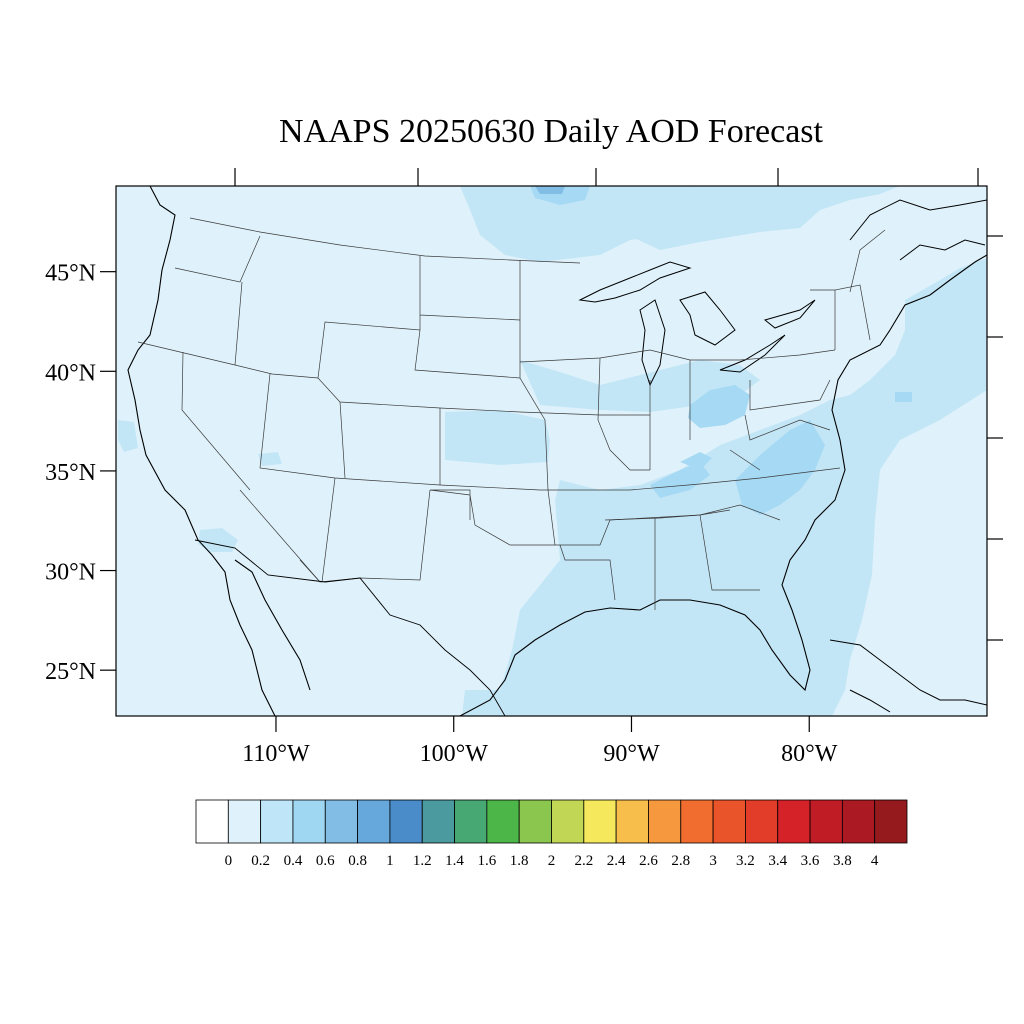 Image resolution: width=1024 pixels, height=1024 pixels. What do you see at coordinates (680, 480) in the screenshot?
I see `aod-hotspot-tennessee` at bounding box center [680, 480].